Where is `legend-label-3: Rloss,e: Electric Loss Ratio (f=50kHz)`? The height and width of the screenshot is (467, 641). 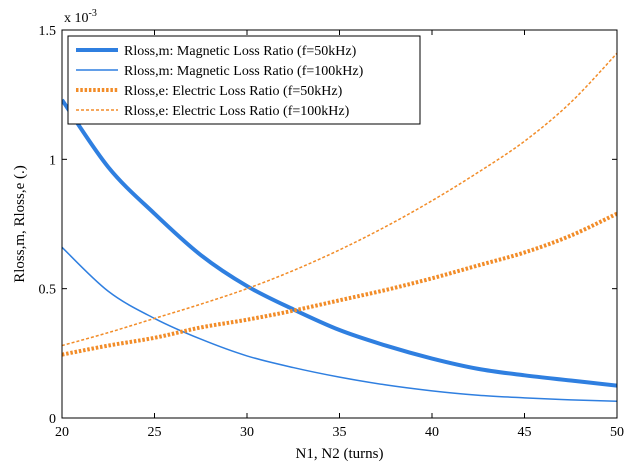 legend-label-3: Rloss,e: Electric Loss Ratio (f=50kHz) is located at coordinates (233, 91).